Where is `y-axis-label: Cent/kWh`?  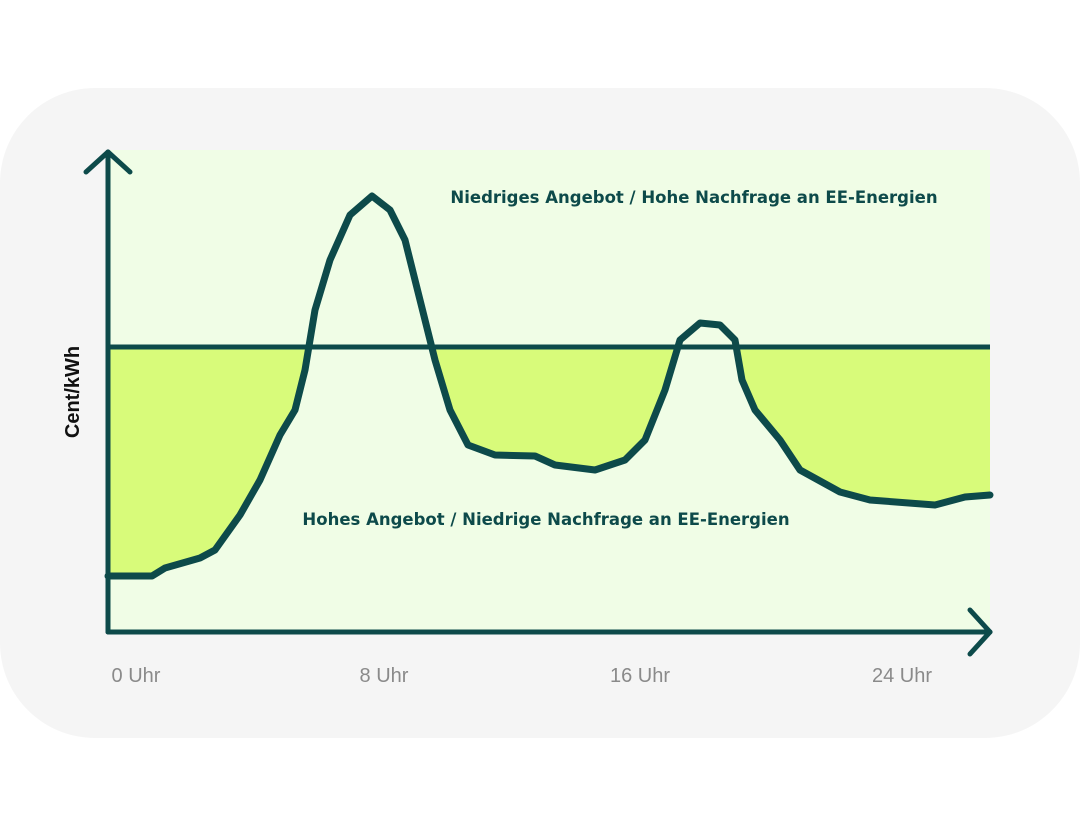
y-axis-label: Cent/kWh is located at coordinates (73, 392).